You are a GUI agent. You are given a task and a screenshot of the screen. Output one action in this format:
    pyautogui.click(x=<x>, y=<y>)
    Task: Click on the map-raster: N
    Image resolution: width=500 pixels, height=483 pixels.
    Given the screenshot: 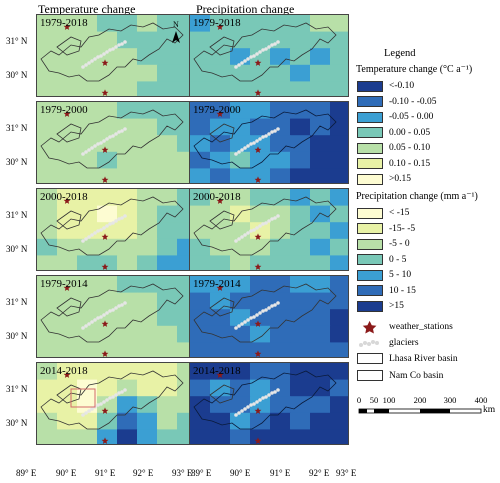 What is the action you would take?
    pyautogui.click(x=116, y=55)
    